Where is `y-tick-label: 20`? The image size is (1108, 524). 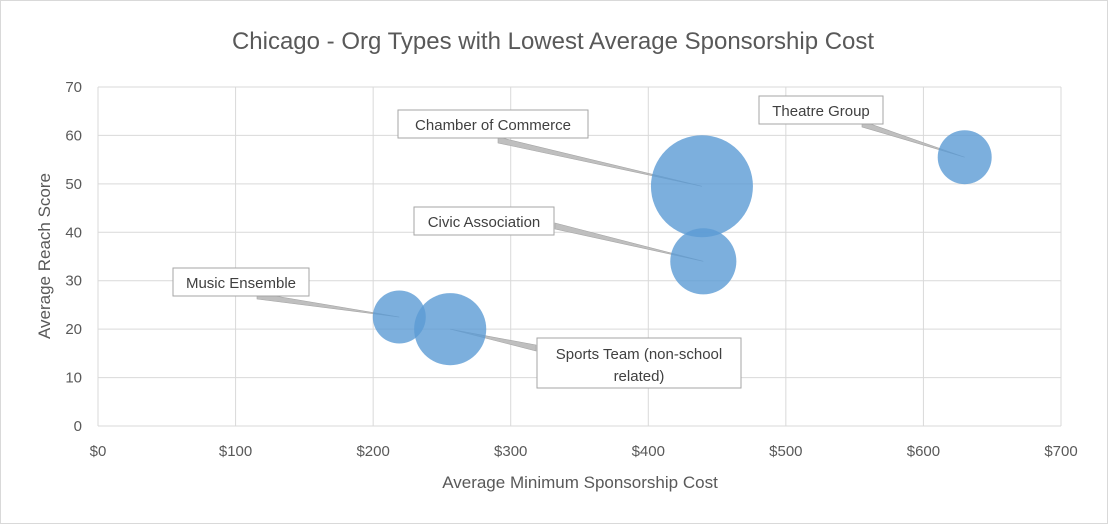
y-tick-label: 20 is located at coordinates (73, 329).